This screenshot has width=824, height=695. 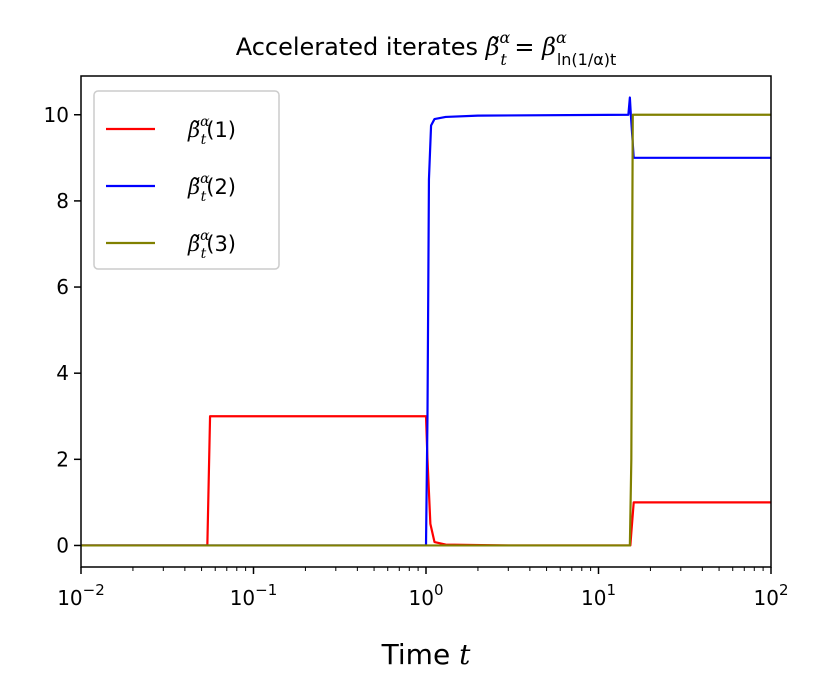 What do you see at coordinates (56, 115) in the screenshot?
I see `y-tick-label: 10` at bounding box center [56, 115].